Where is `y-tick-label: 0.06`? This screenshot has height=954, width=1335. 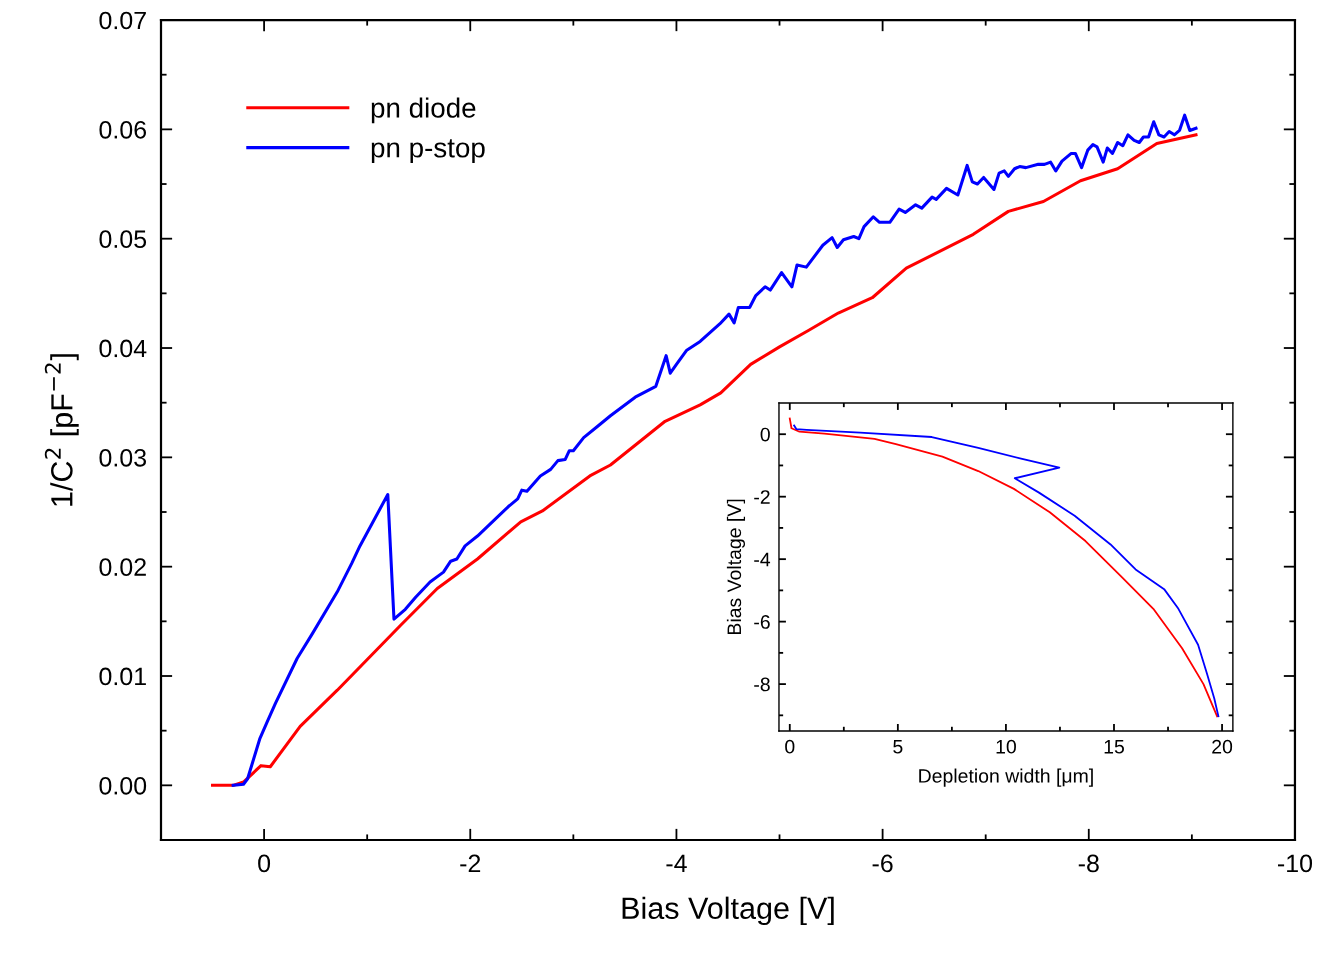
y-tick-label: 0.06 is located at coordinates (123, 129).